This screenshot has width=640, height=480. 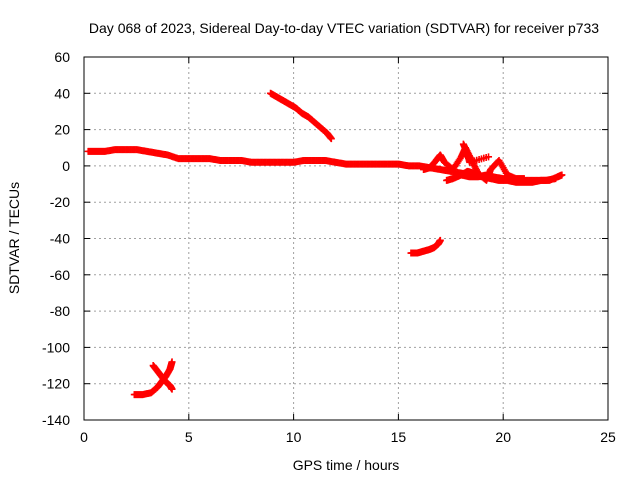 What do you see at coordinates (60, 202) in the screenshot?
I see `y-tick-label: -20` at bounding box center [60, 202].